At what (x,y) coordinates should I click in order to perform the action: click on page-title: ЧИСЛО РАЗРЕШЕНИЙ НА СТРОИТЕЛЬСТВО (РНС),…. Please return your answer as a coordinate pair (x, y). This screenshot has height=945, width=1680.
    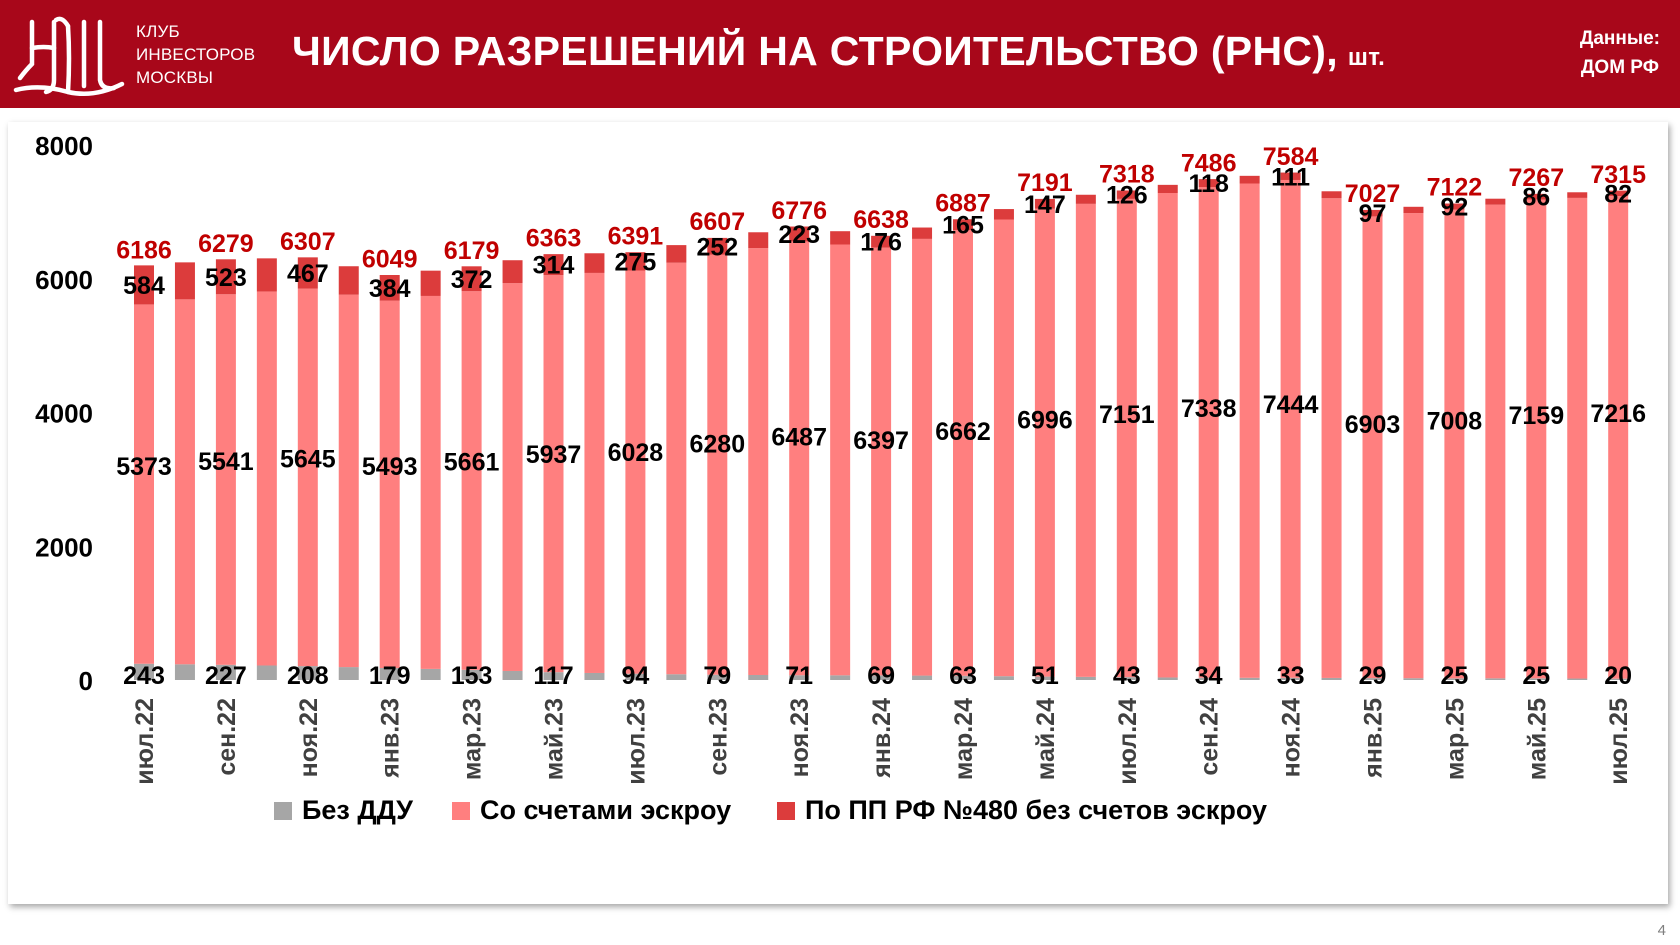
    Looking at the image, I should click on (838, 51).